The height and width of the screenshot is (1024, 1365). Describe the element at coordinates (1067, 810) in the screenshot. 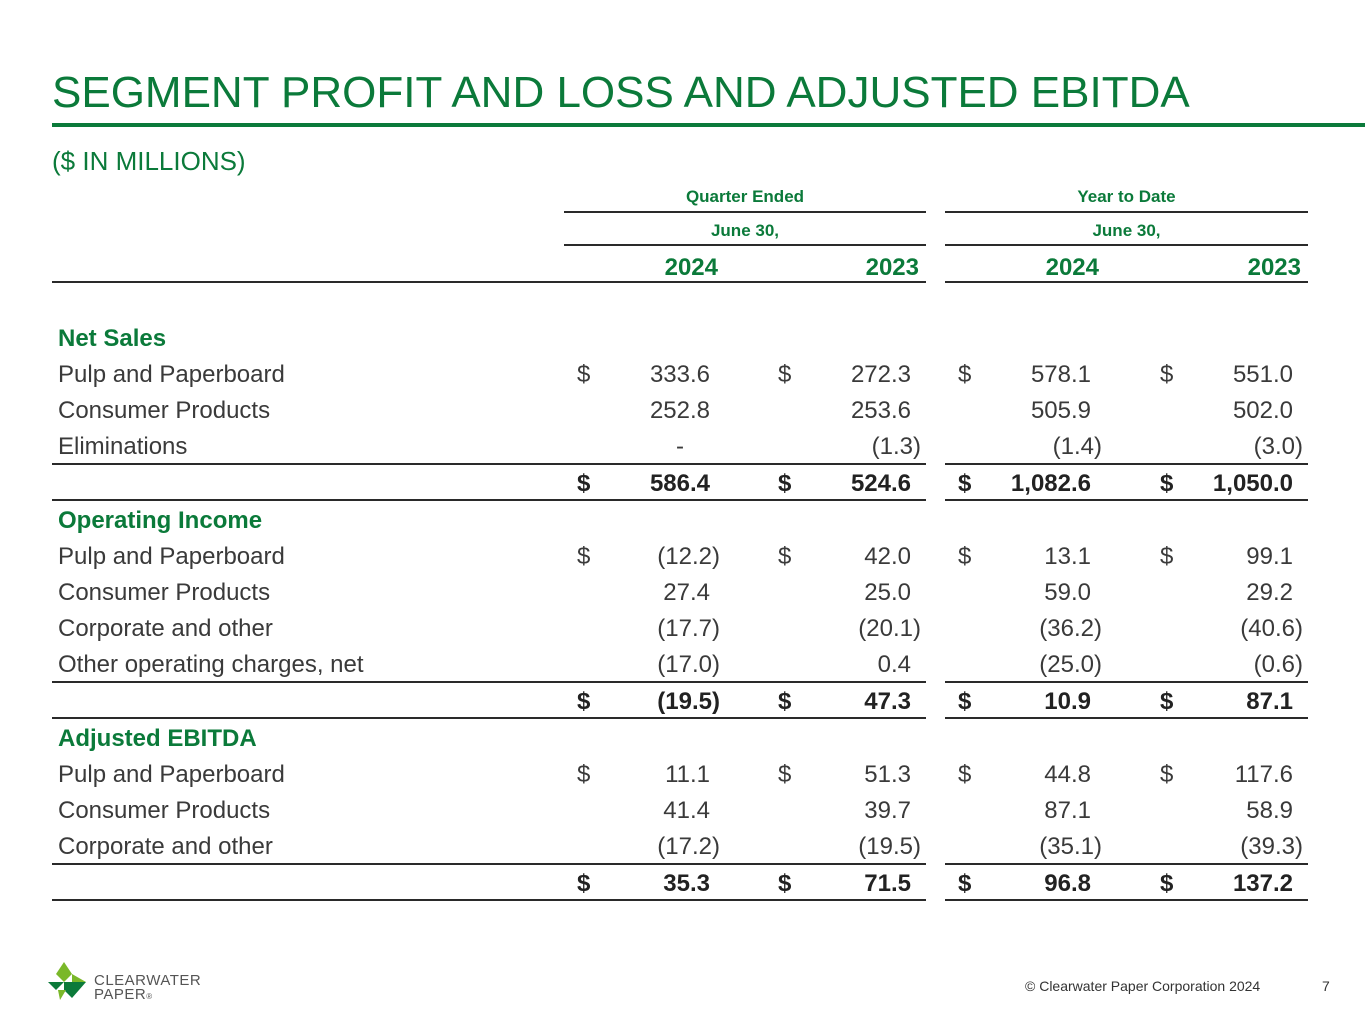

I see `value-cell: 87.1` at that location.